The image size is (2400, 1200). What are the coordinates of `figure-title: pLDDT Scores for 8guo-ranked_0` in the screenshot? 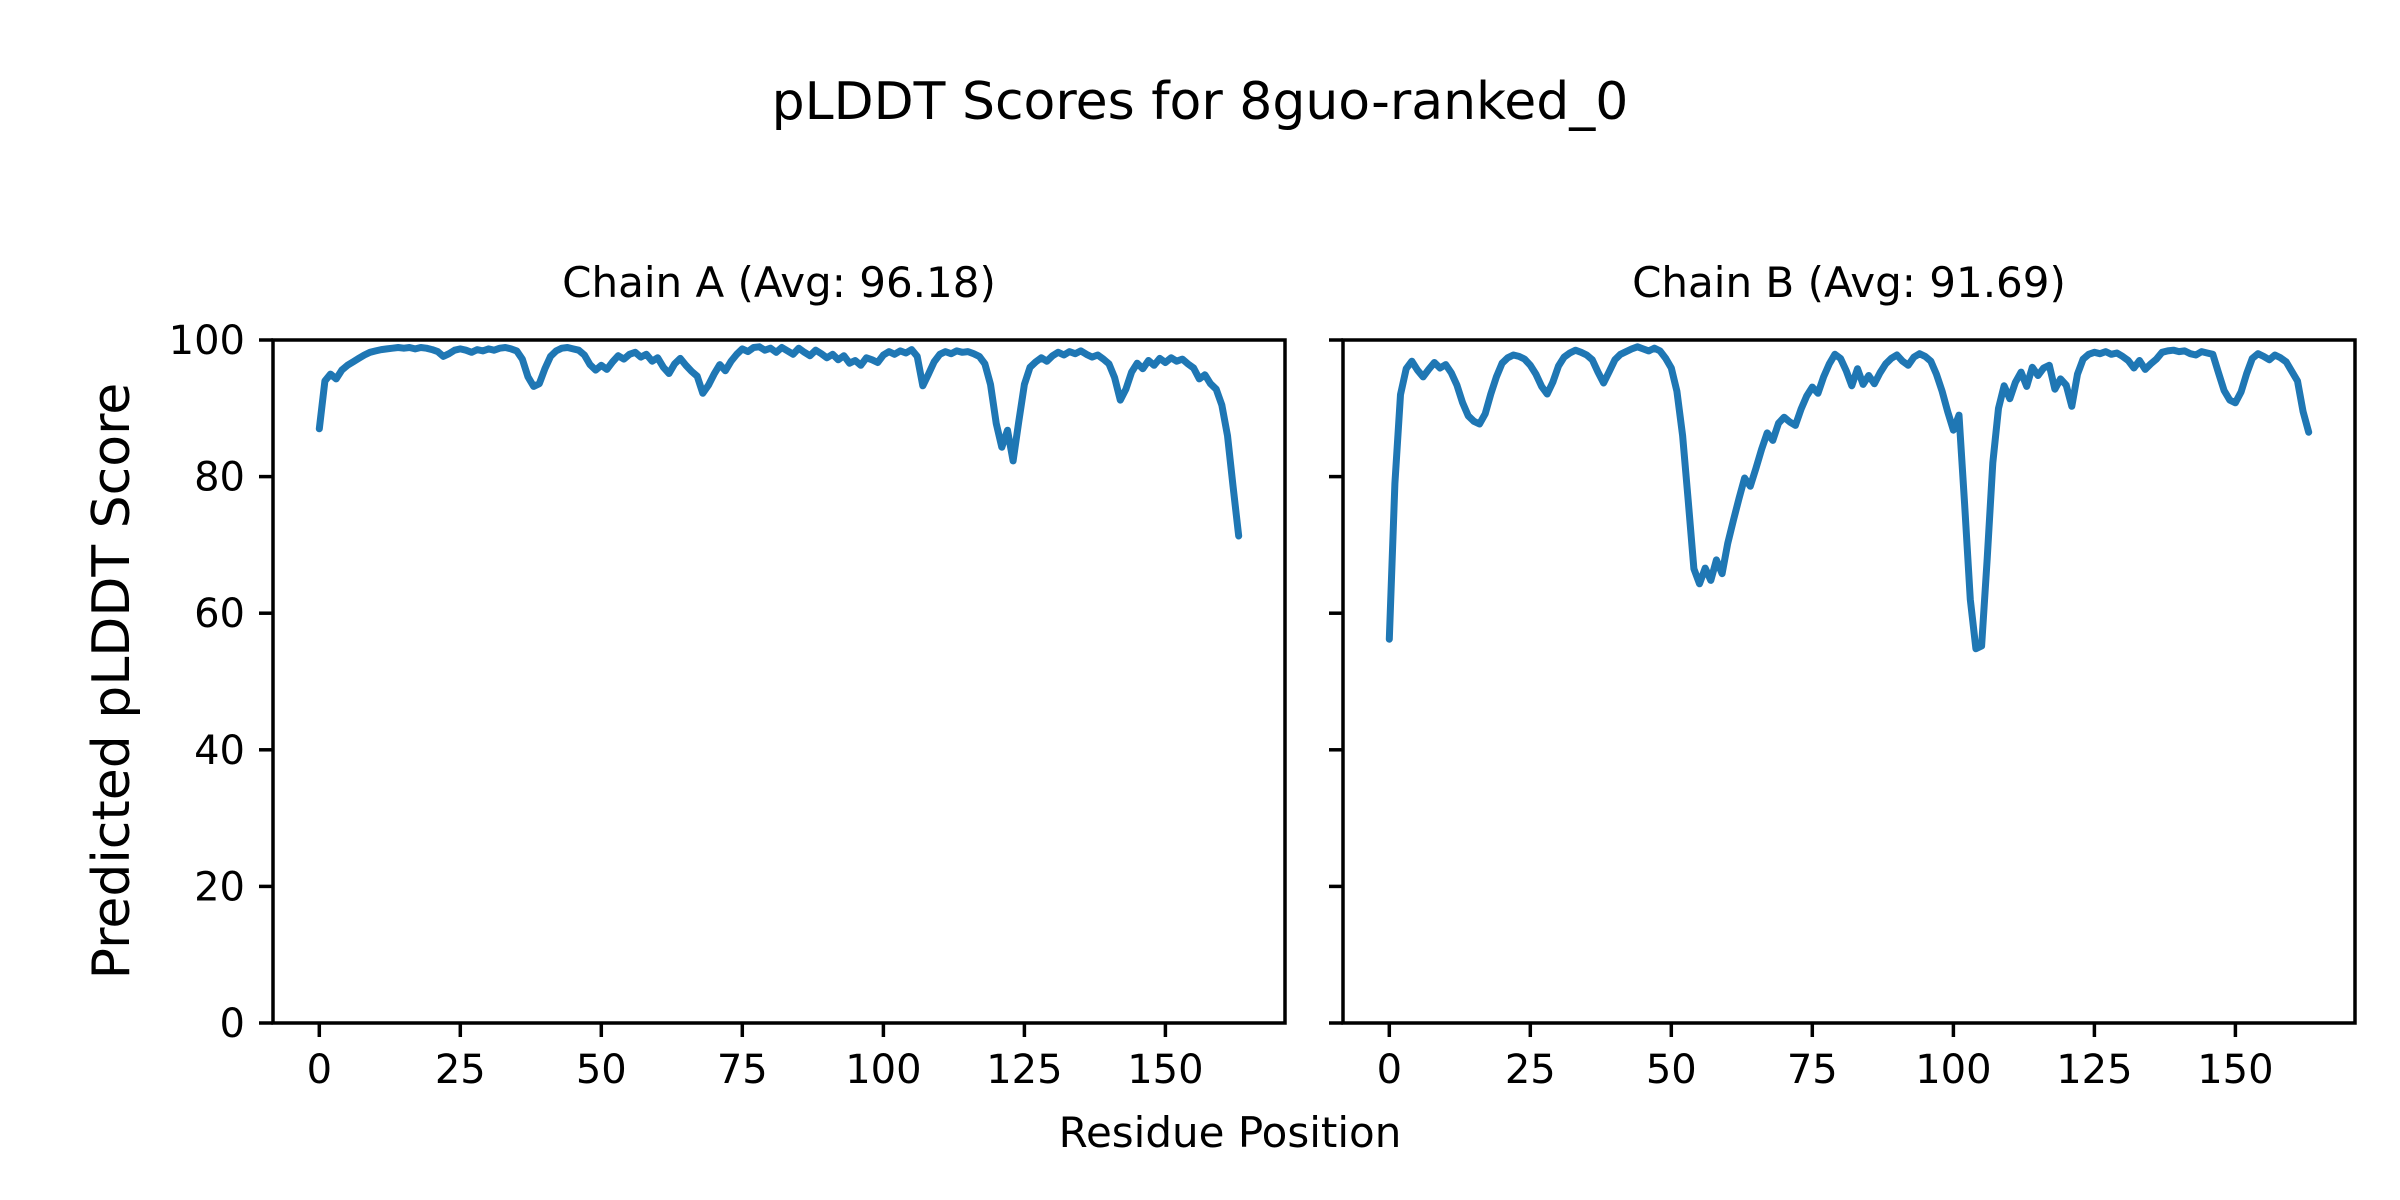 It's located at (1200, 102).